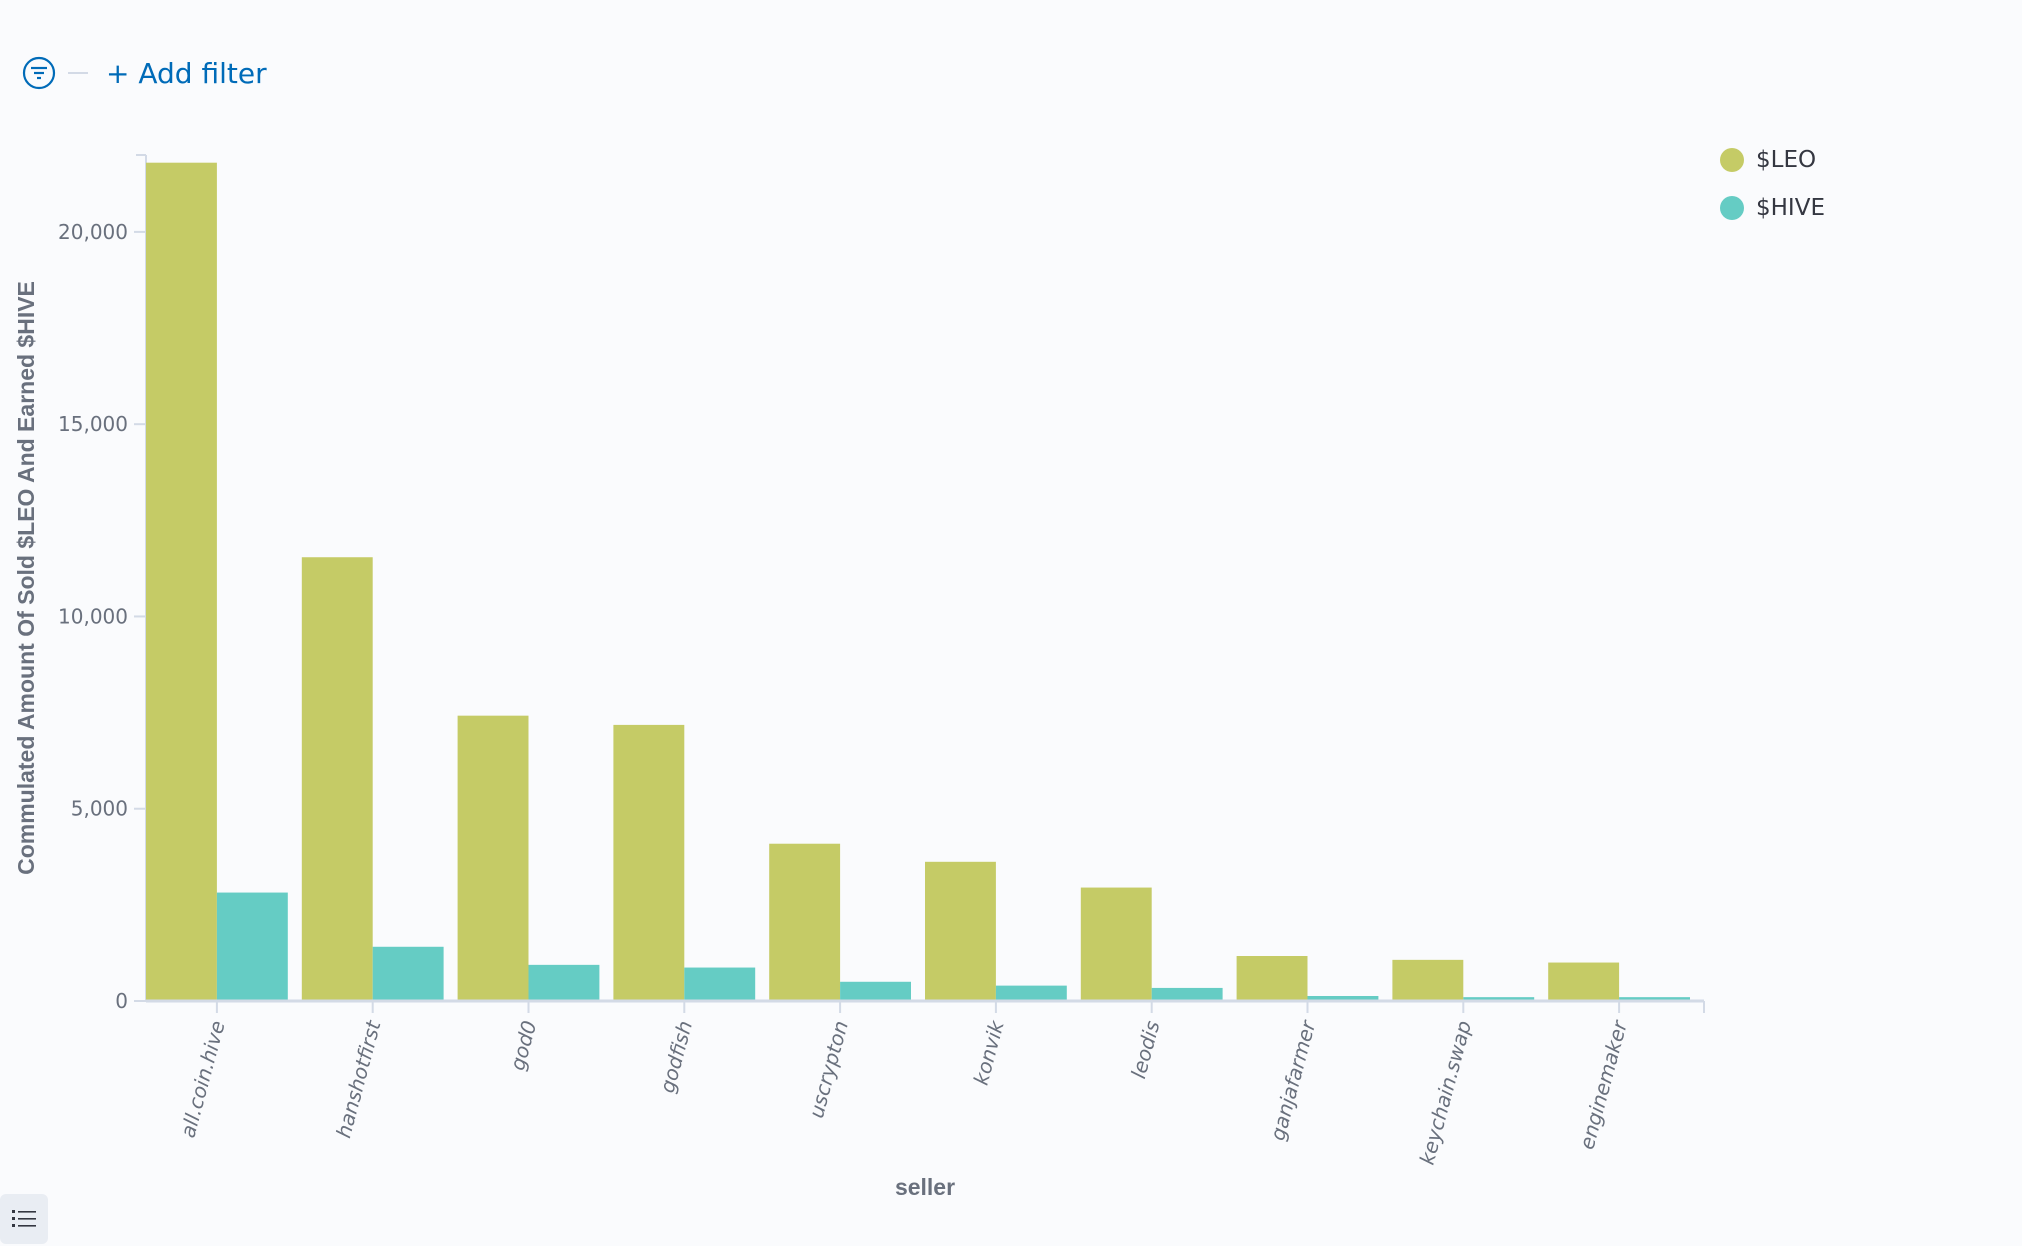 Image resolution: width=2022 pixels, height=1246 pixels. What do you see at coordinates (925, 1187) in the screenshot?
I see `x-axis-title: seller` at bounding box center [925, 1187].